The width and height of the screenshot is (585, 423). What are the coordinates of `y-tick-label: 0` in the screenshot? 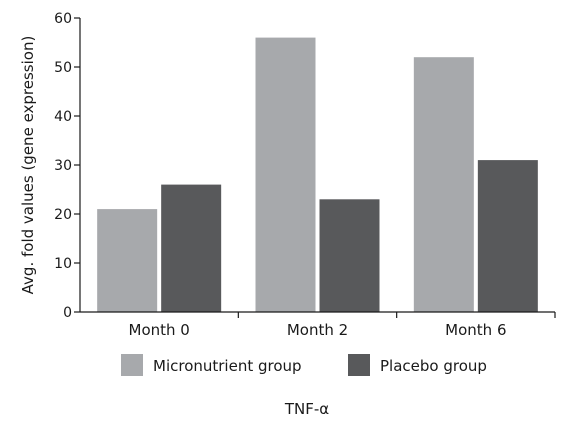 It's located at (67, 313).